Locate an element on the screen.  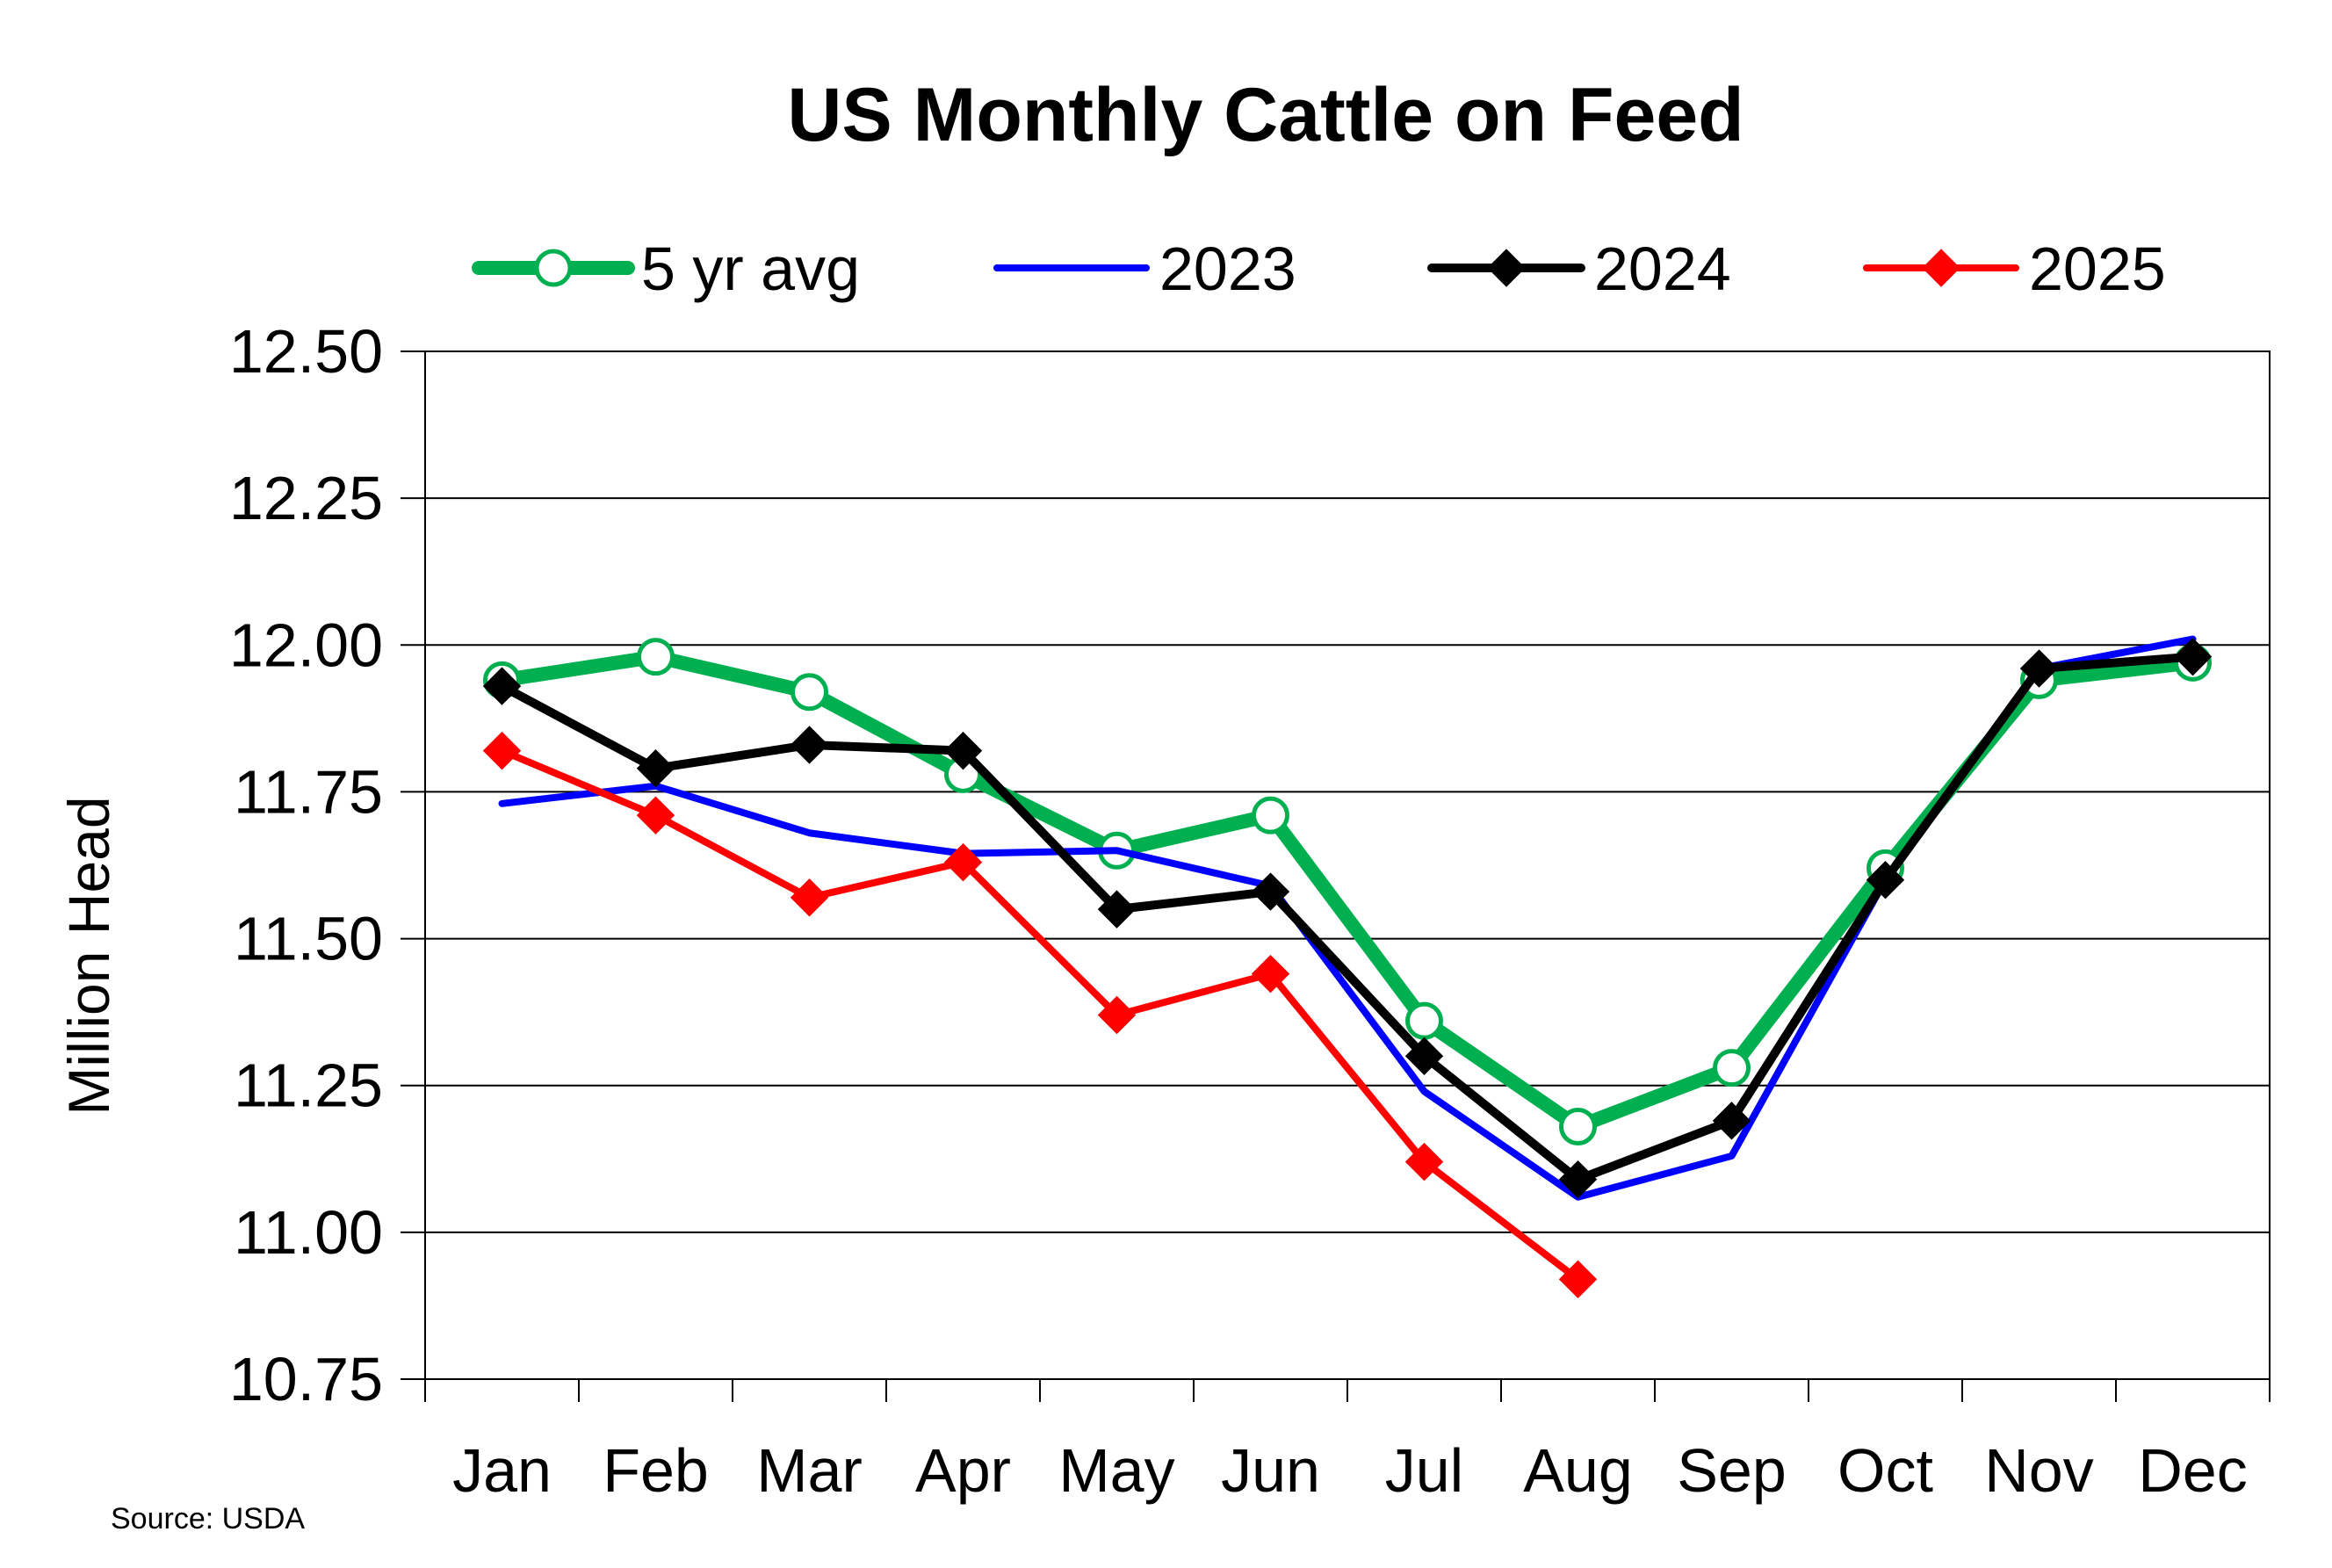
data-point-2024-feb is located at coordinates (655, 768).